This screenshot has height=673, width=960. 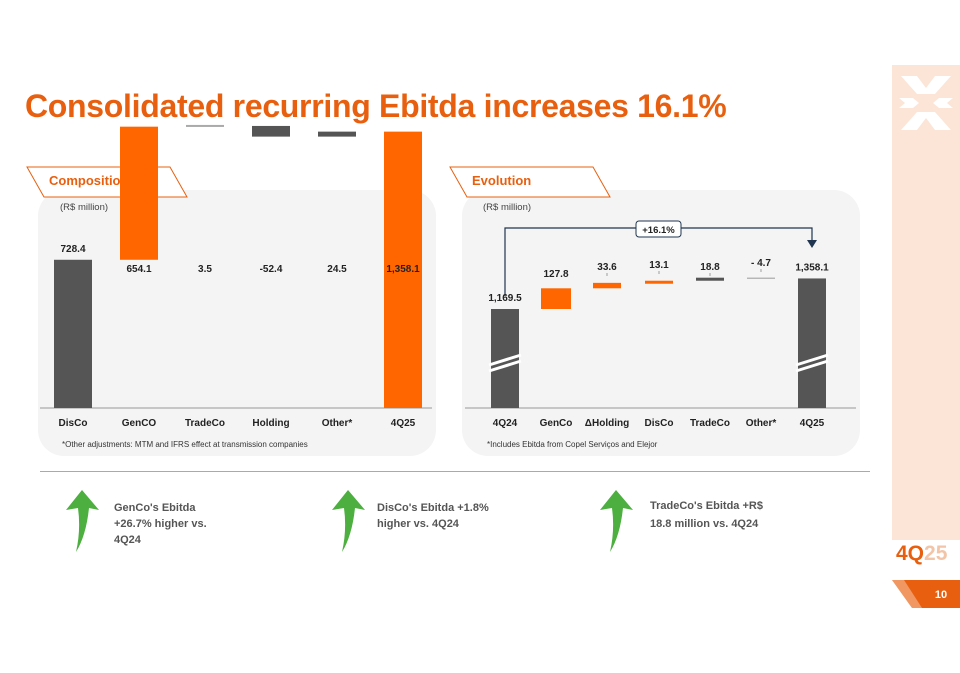 I want to click on growth-label: +16.1%, so click(x=658, y=230).